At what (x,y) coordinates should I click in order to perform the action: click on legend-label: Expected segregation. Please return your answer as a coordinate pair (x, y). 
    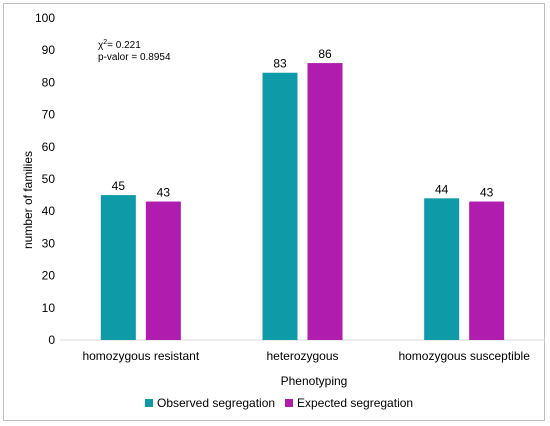
    Looking at the image, I should click on (355, 403).